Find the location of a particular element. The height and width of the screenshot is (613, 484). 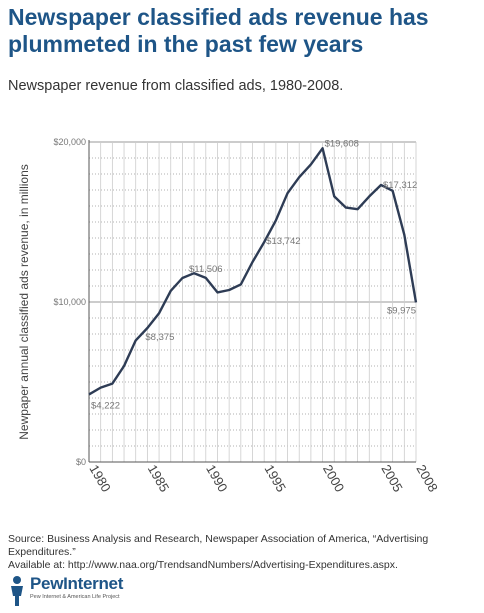

x-tick-label: 1990 is located at coordinates (216, 478).